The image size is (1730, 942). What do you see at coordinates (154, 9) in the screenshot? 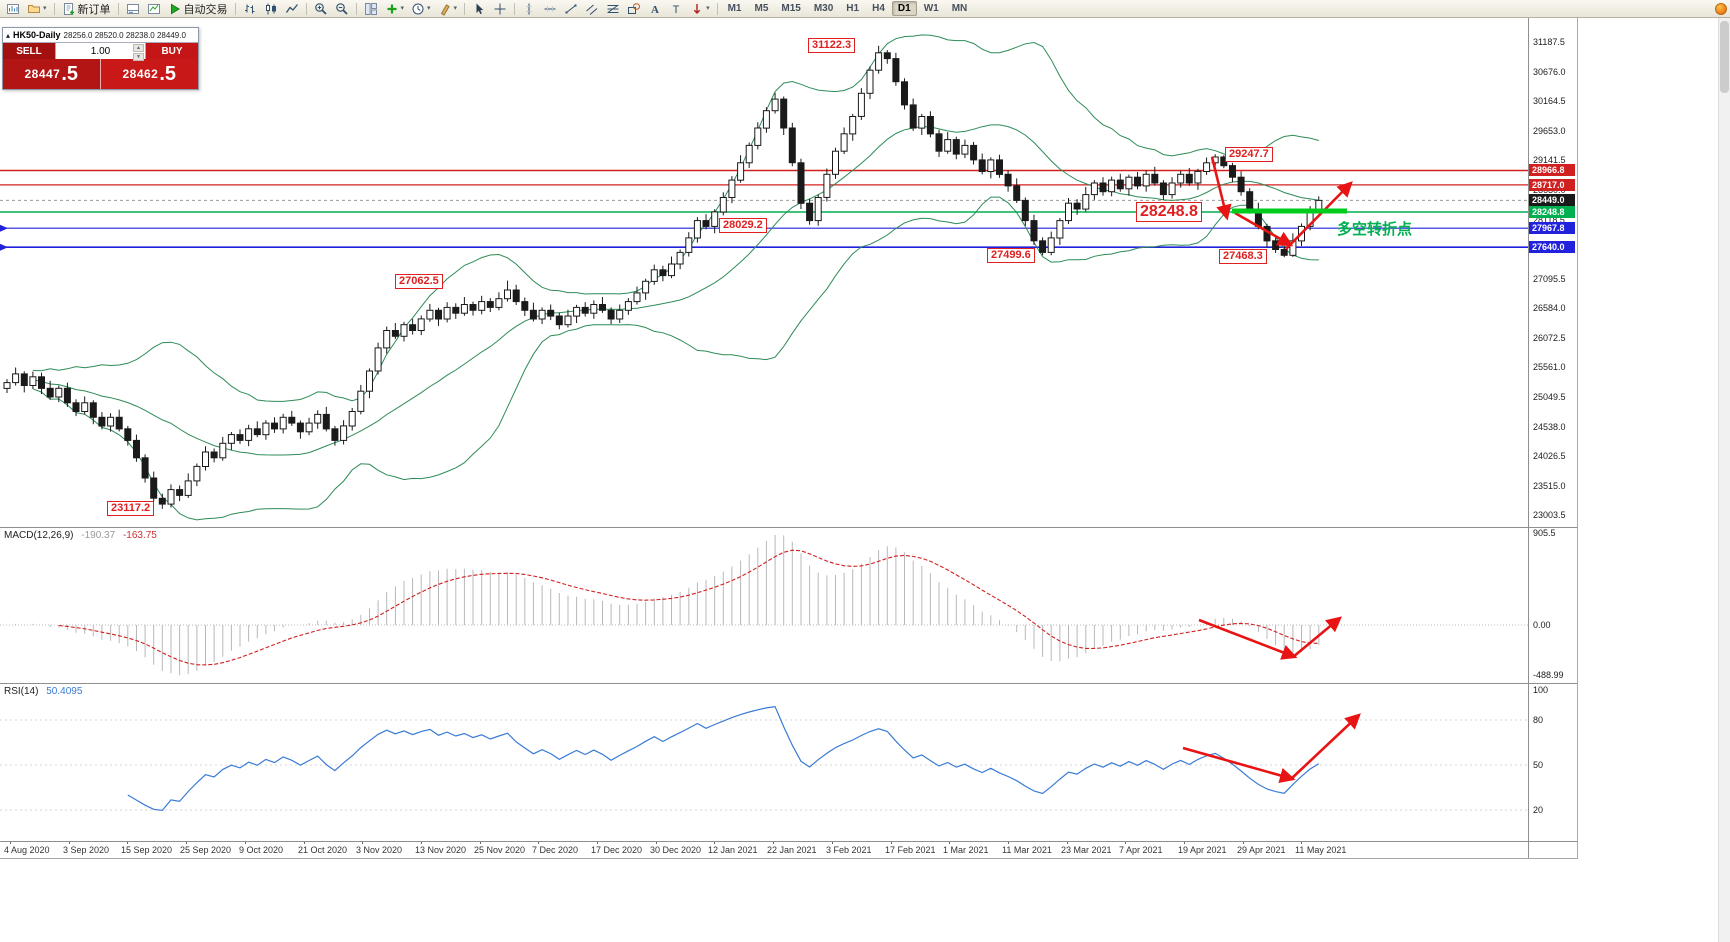
I see `strategy-tester-button` at bounding box center [154, 9].